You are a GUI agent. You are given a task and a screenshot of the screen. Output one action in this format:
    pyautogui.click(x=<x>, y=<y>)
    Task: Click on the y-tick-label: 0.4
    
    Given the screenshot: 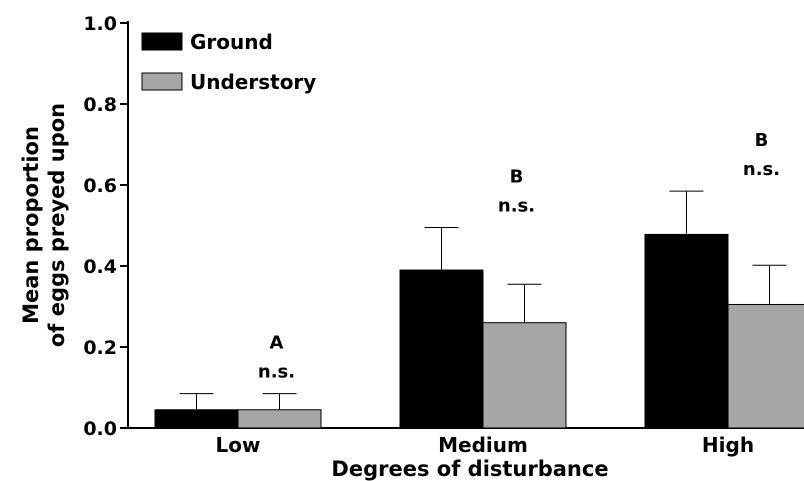 What is the action you would take?
    pyautogui.click(x=100, y=267)
    